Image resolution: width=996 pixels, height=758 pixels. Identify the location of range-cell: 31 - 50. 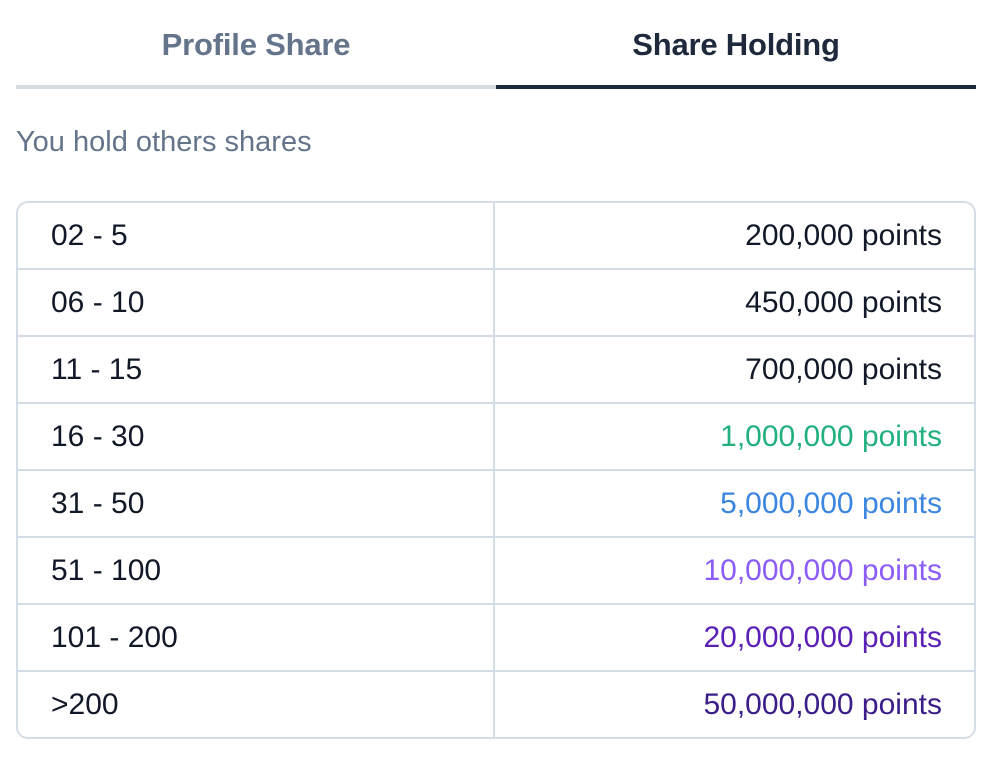
(256, 503).